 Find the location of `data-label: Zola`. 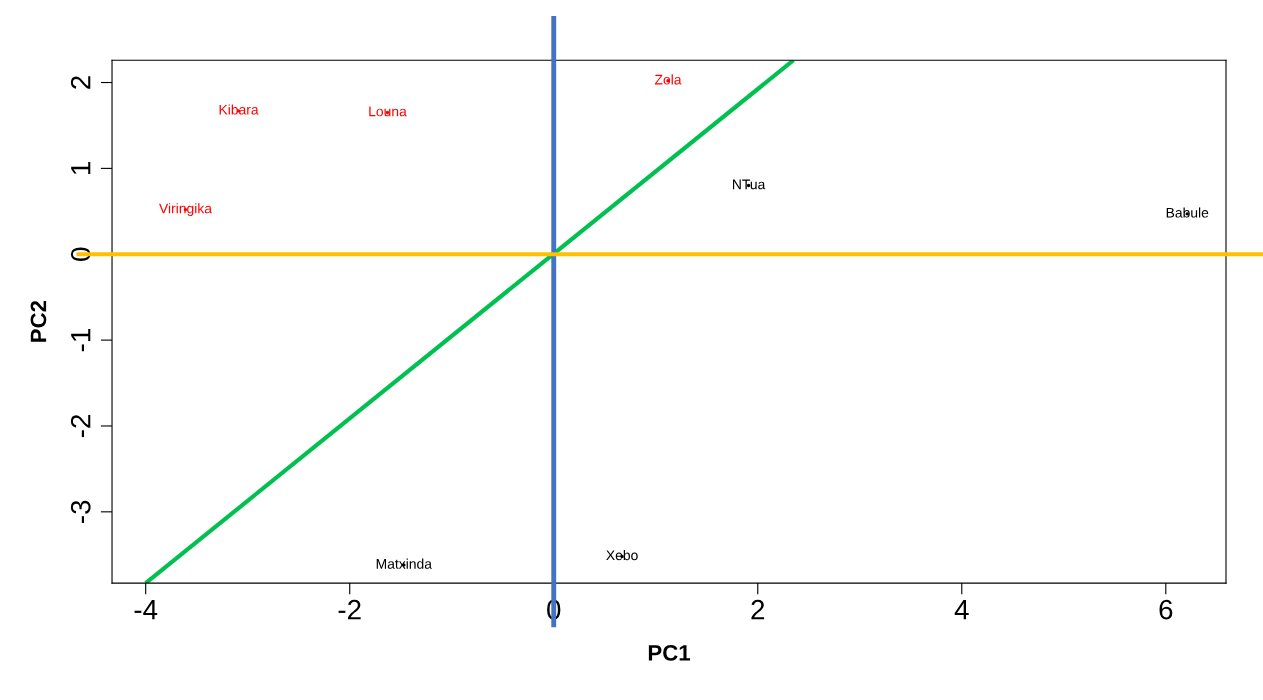

data-label: Zola is located at coordinates (668, 79).